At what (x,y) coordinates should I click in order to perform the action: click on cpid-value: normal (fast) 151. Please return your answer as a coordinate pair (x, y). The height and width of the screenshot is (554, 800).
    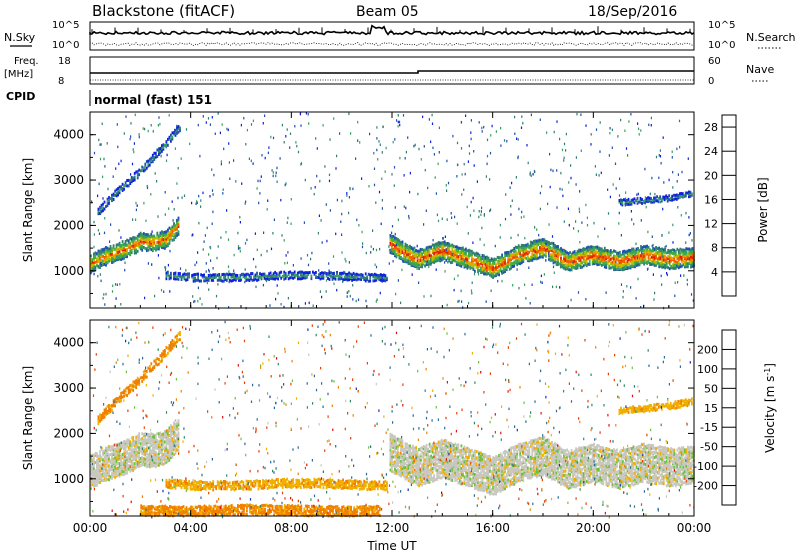
    Looking at the image, I should click on (153, 100).